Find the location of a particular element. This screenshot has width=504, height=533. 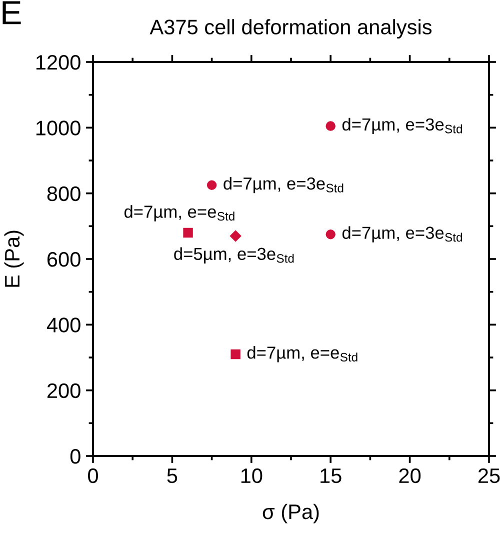

x-tick-label: 15 is located at coordinates (331, 476).